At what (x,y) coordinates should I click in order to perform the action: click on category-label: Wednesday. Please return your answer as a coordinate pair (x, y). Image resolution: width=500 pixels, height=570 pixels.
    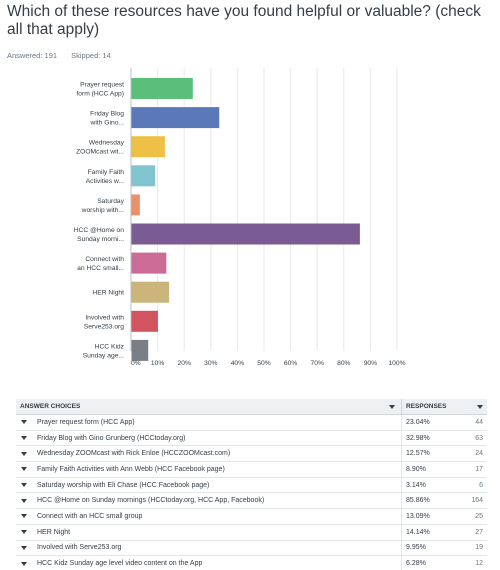
    Looking at the image, I should click on (107, 143).